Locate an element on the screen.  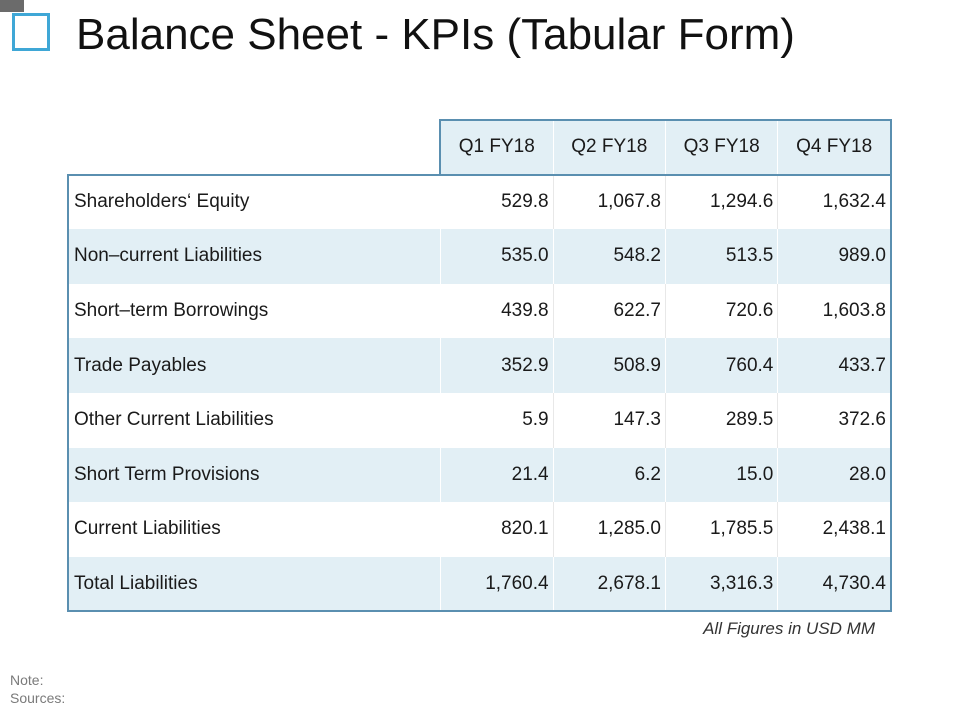
cell-value: 1,294.6 is located at coordinates (721, 202).